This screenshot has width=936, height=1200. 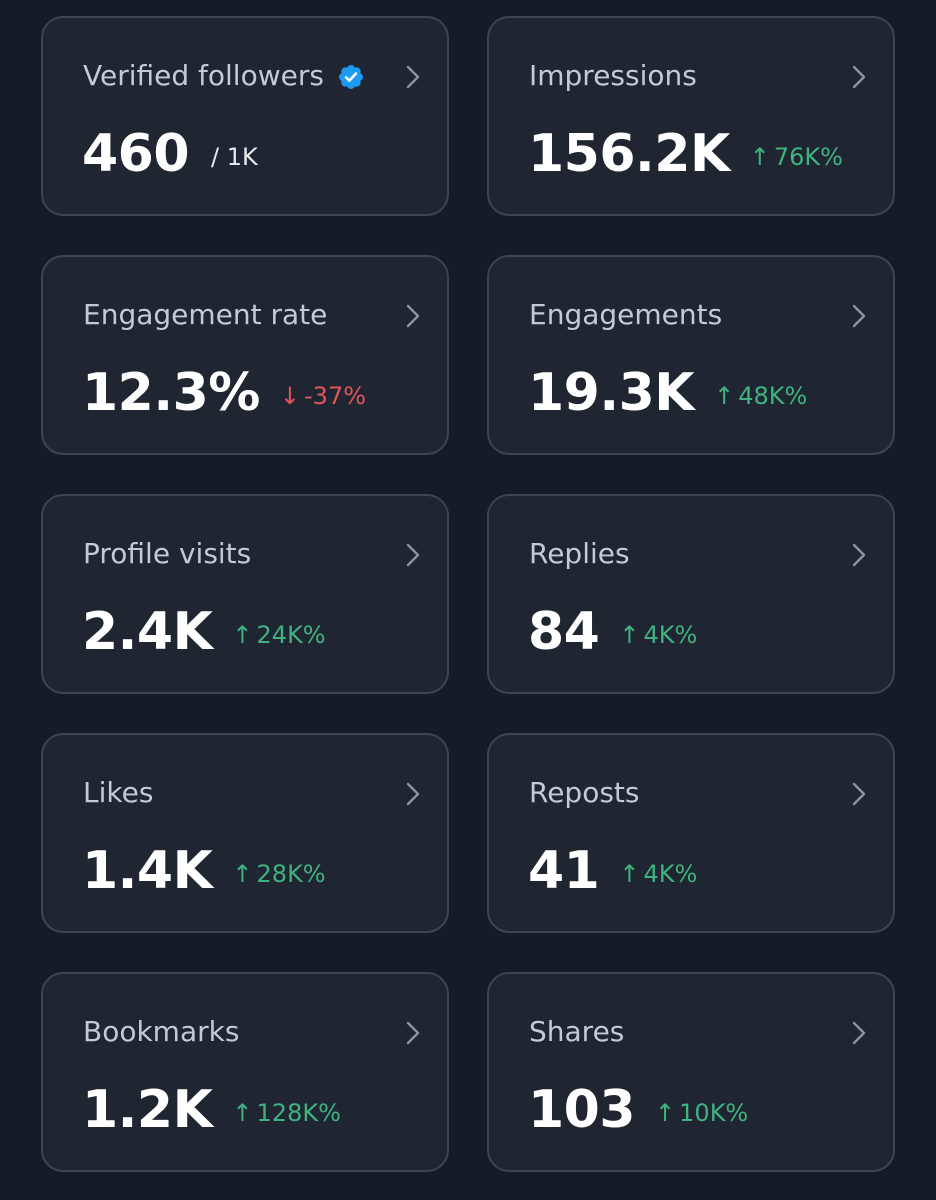 What do you see at coordinates (205, 314) in the screenshot?
I see `metric-label: Engagement rate` at bounding box center [205, 314].